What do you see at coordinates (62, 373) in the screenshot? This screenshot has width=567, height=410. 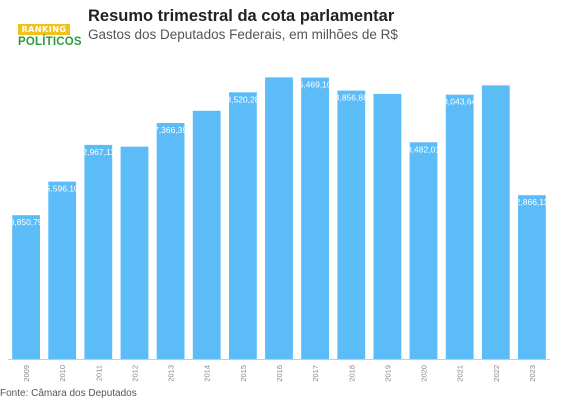 I see `x-tick-2010: 2010` at bounding box center [62, 373].